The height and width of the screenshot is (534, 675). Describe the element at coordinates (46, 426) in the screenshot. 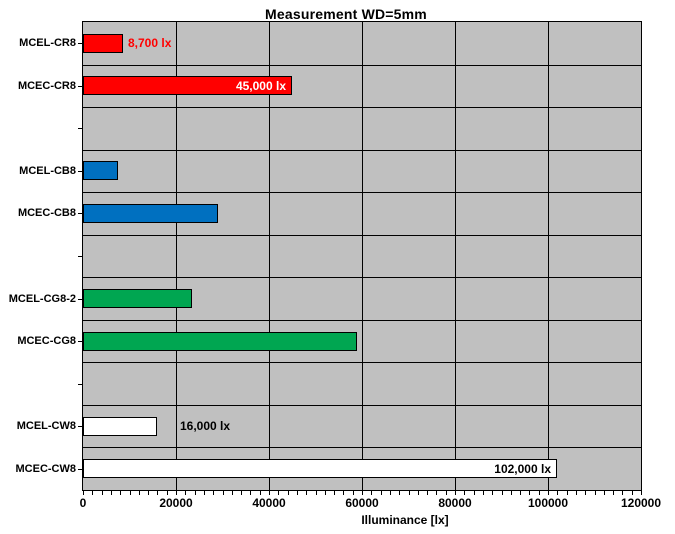

I see `category-label: MCEL-CW8` at that location.